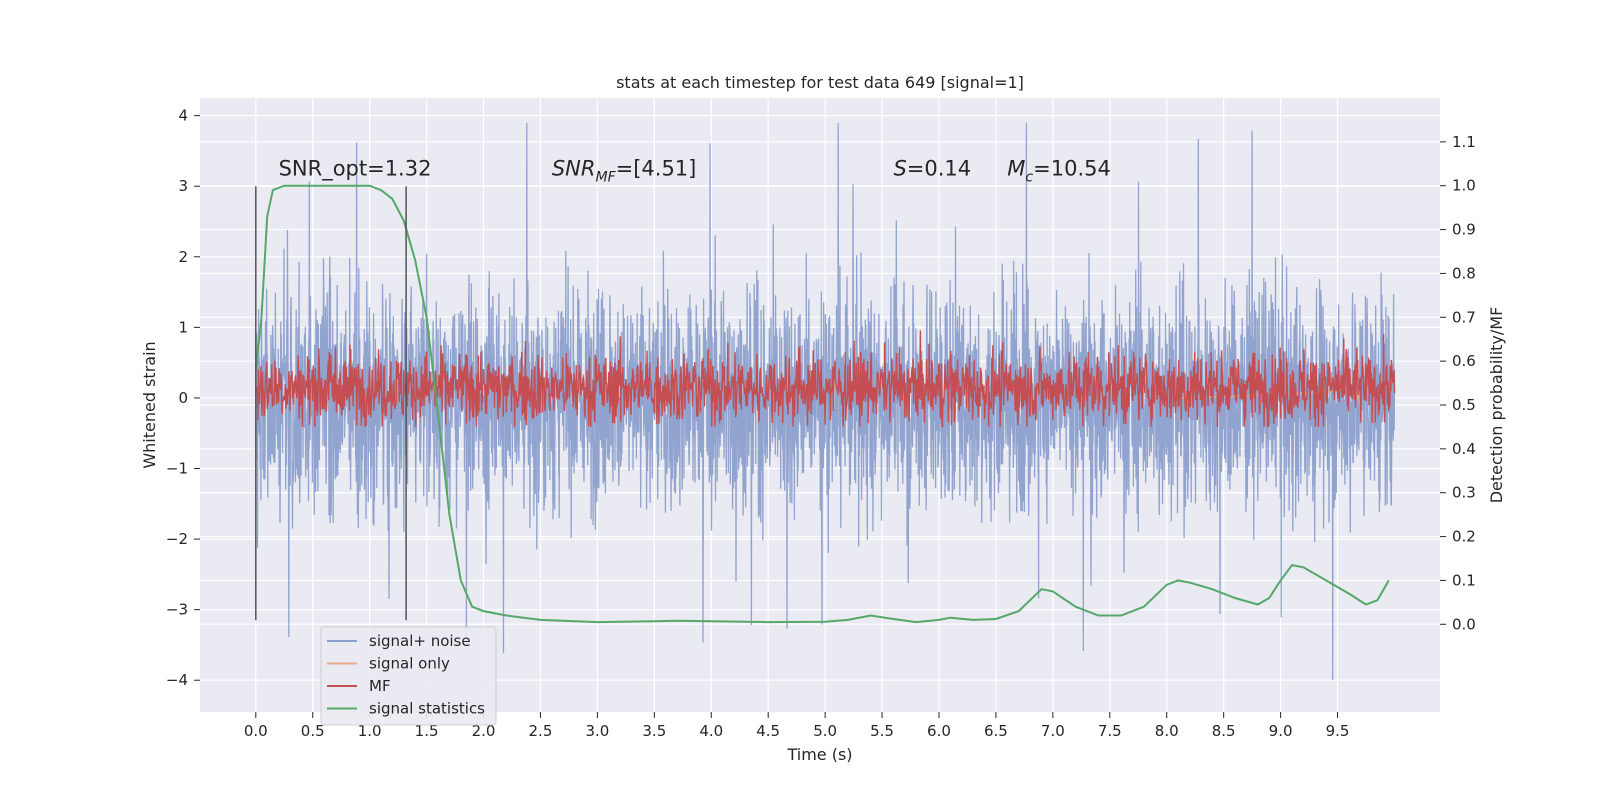 The height and width of the screenshot is (800, 1600). What do you see at coordinates (1464, 449) in the screenshot?
I see `y2-tick-label: 0.4` at bounding box center [1464, 449].